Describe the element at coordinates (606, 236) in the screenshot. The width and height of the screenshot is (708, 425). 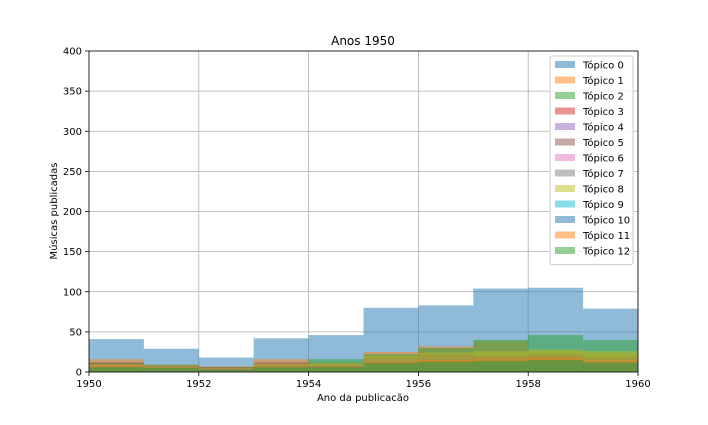
I see `legend-label: Tópico 11` at that location.